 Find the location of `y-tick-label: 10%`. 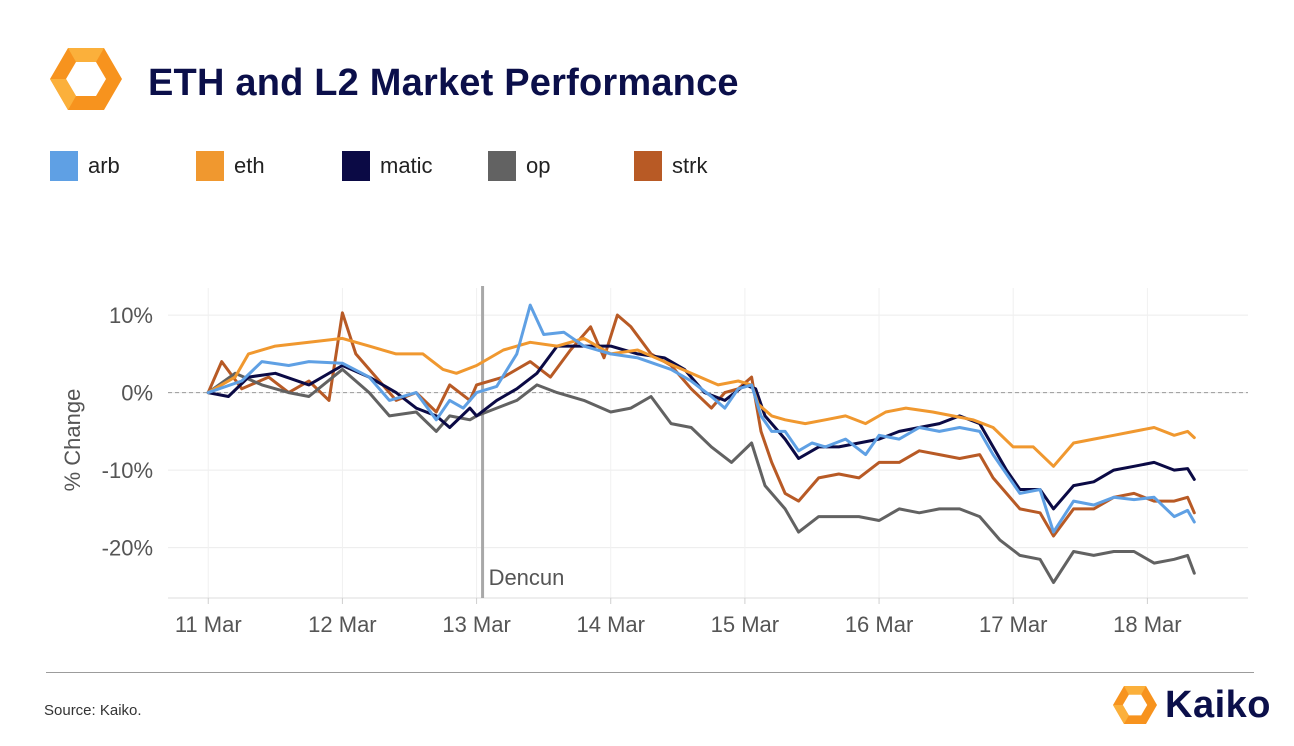

y-tick-label: 10% is located at coordinates (131, 315).